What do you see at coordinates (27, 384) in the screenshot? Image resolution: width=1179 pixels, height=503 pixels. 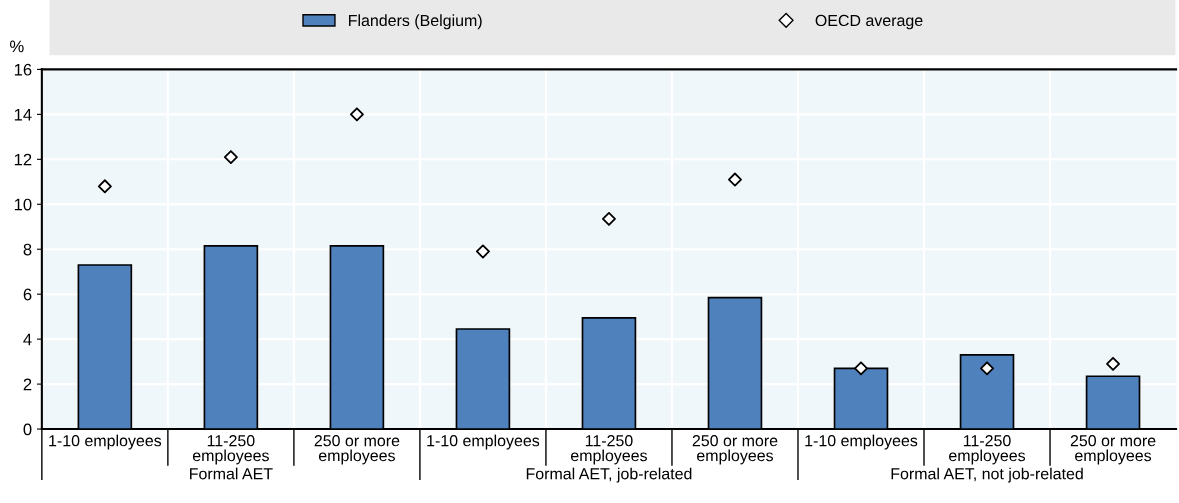 I see `y-tick-label: 2` at bounding box center [27, 384].